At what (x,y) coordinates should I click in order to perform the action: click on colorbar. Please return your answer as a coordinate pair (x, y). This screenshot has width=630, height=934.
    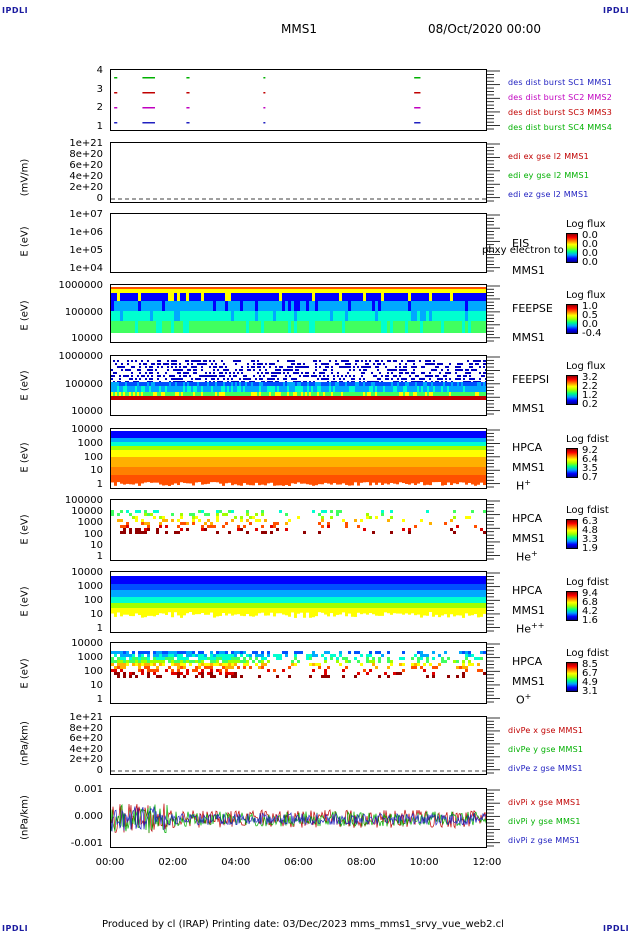
    Looking at the image, I should click on (572, 248).